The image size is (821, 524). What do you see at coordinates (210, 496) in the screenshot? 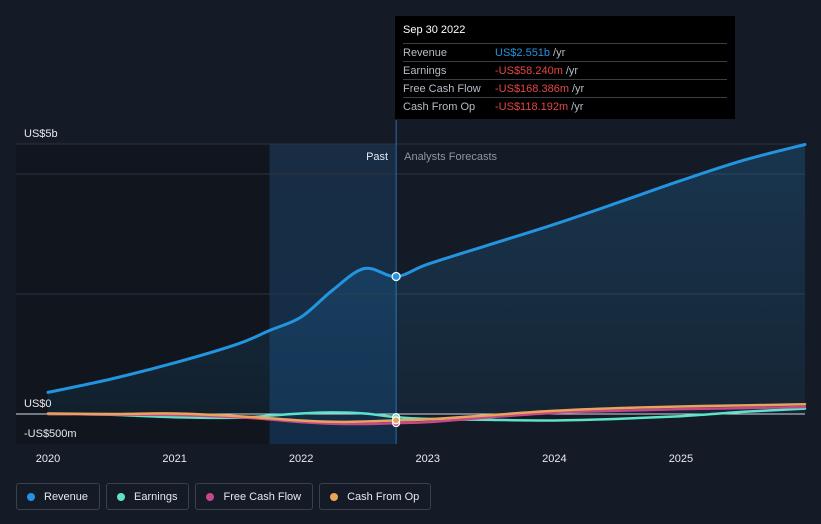
I see `free-cash-flow-dot-icon` at bounding box center [210, 496].